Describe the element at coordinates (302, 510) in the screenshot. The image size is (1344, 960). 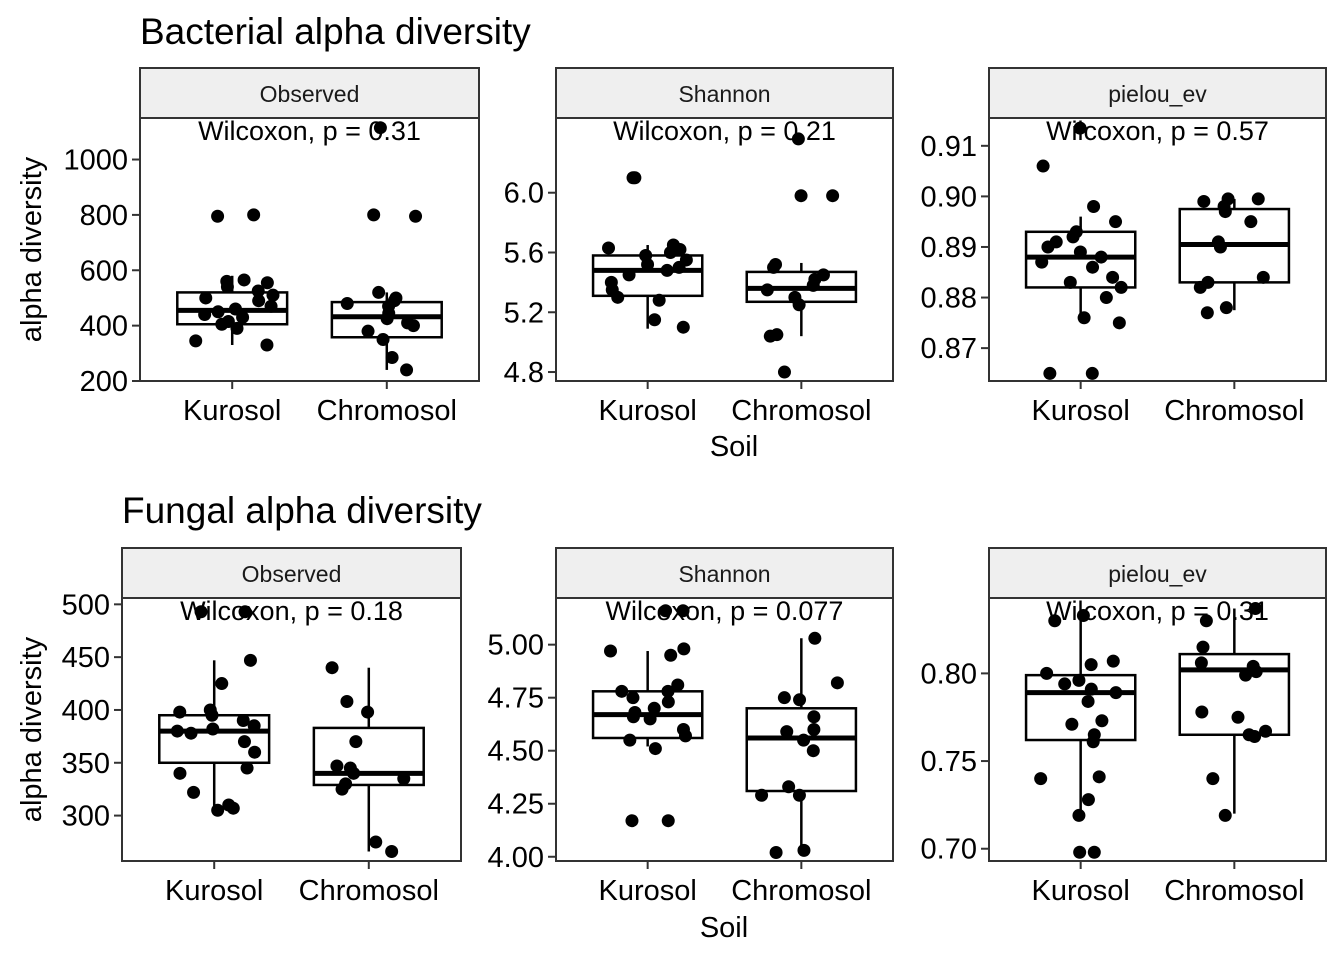
I see `panel-title: Fungal alpha diversity` at that location.